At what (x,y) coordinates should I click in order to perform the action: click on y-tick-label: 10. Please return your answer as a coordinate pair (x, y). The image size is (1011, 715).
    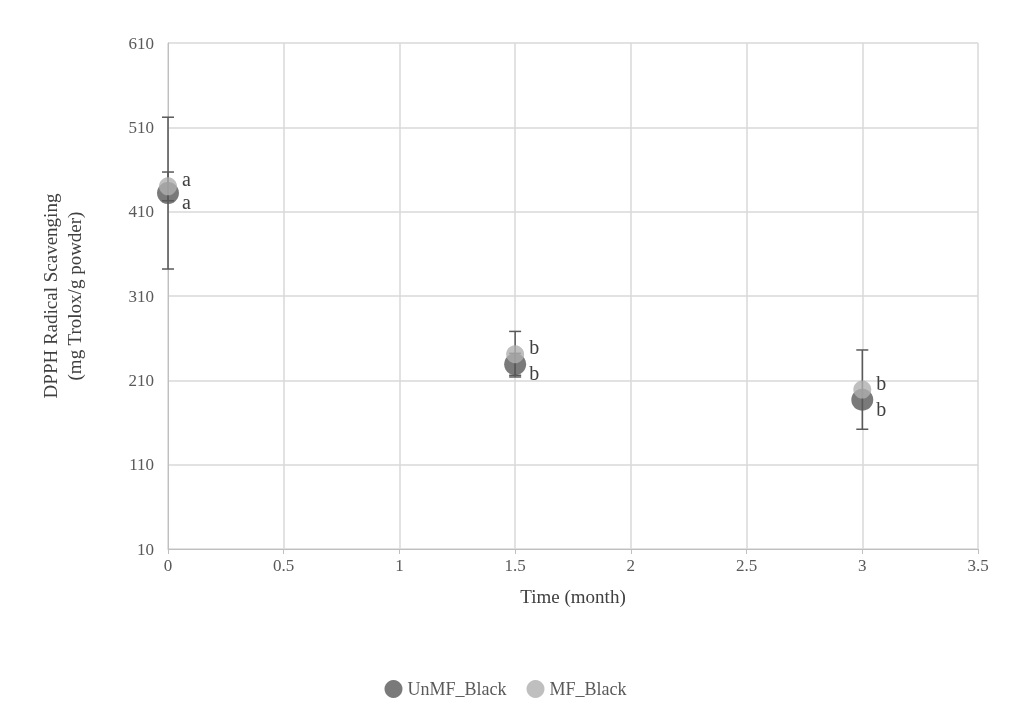
    Looking at the image, I should click on (145, 549).